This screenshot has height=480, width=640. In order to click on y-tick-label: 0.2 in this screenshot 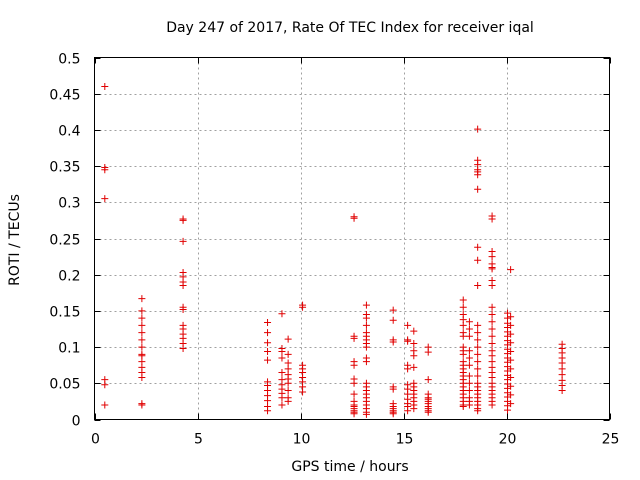, I will do `click(69, 277)`.